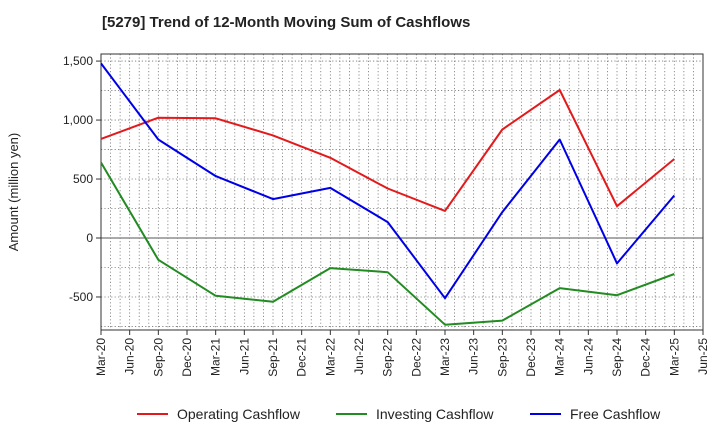  I want to click on y-tick-label: -500, so click(81, 297).